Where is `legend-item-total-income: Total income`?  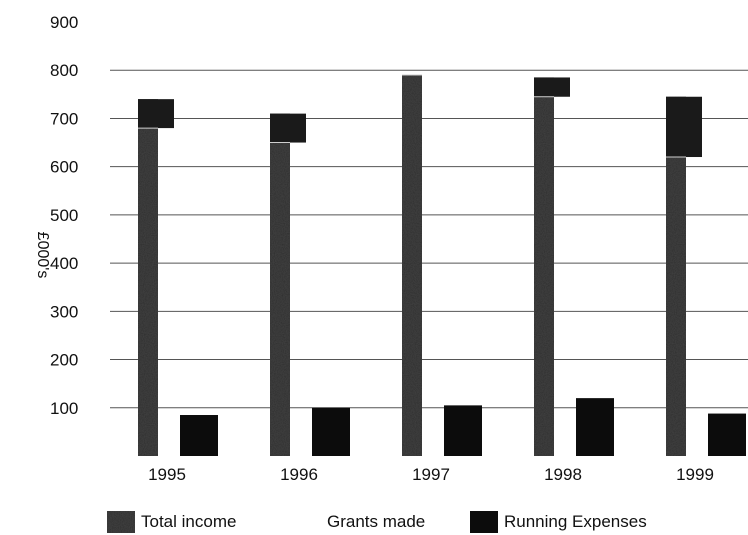
legend-item-total-income: Total income is located at coordinates (171, 521).